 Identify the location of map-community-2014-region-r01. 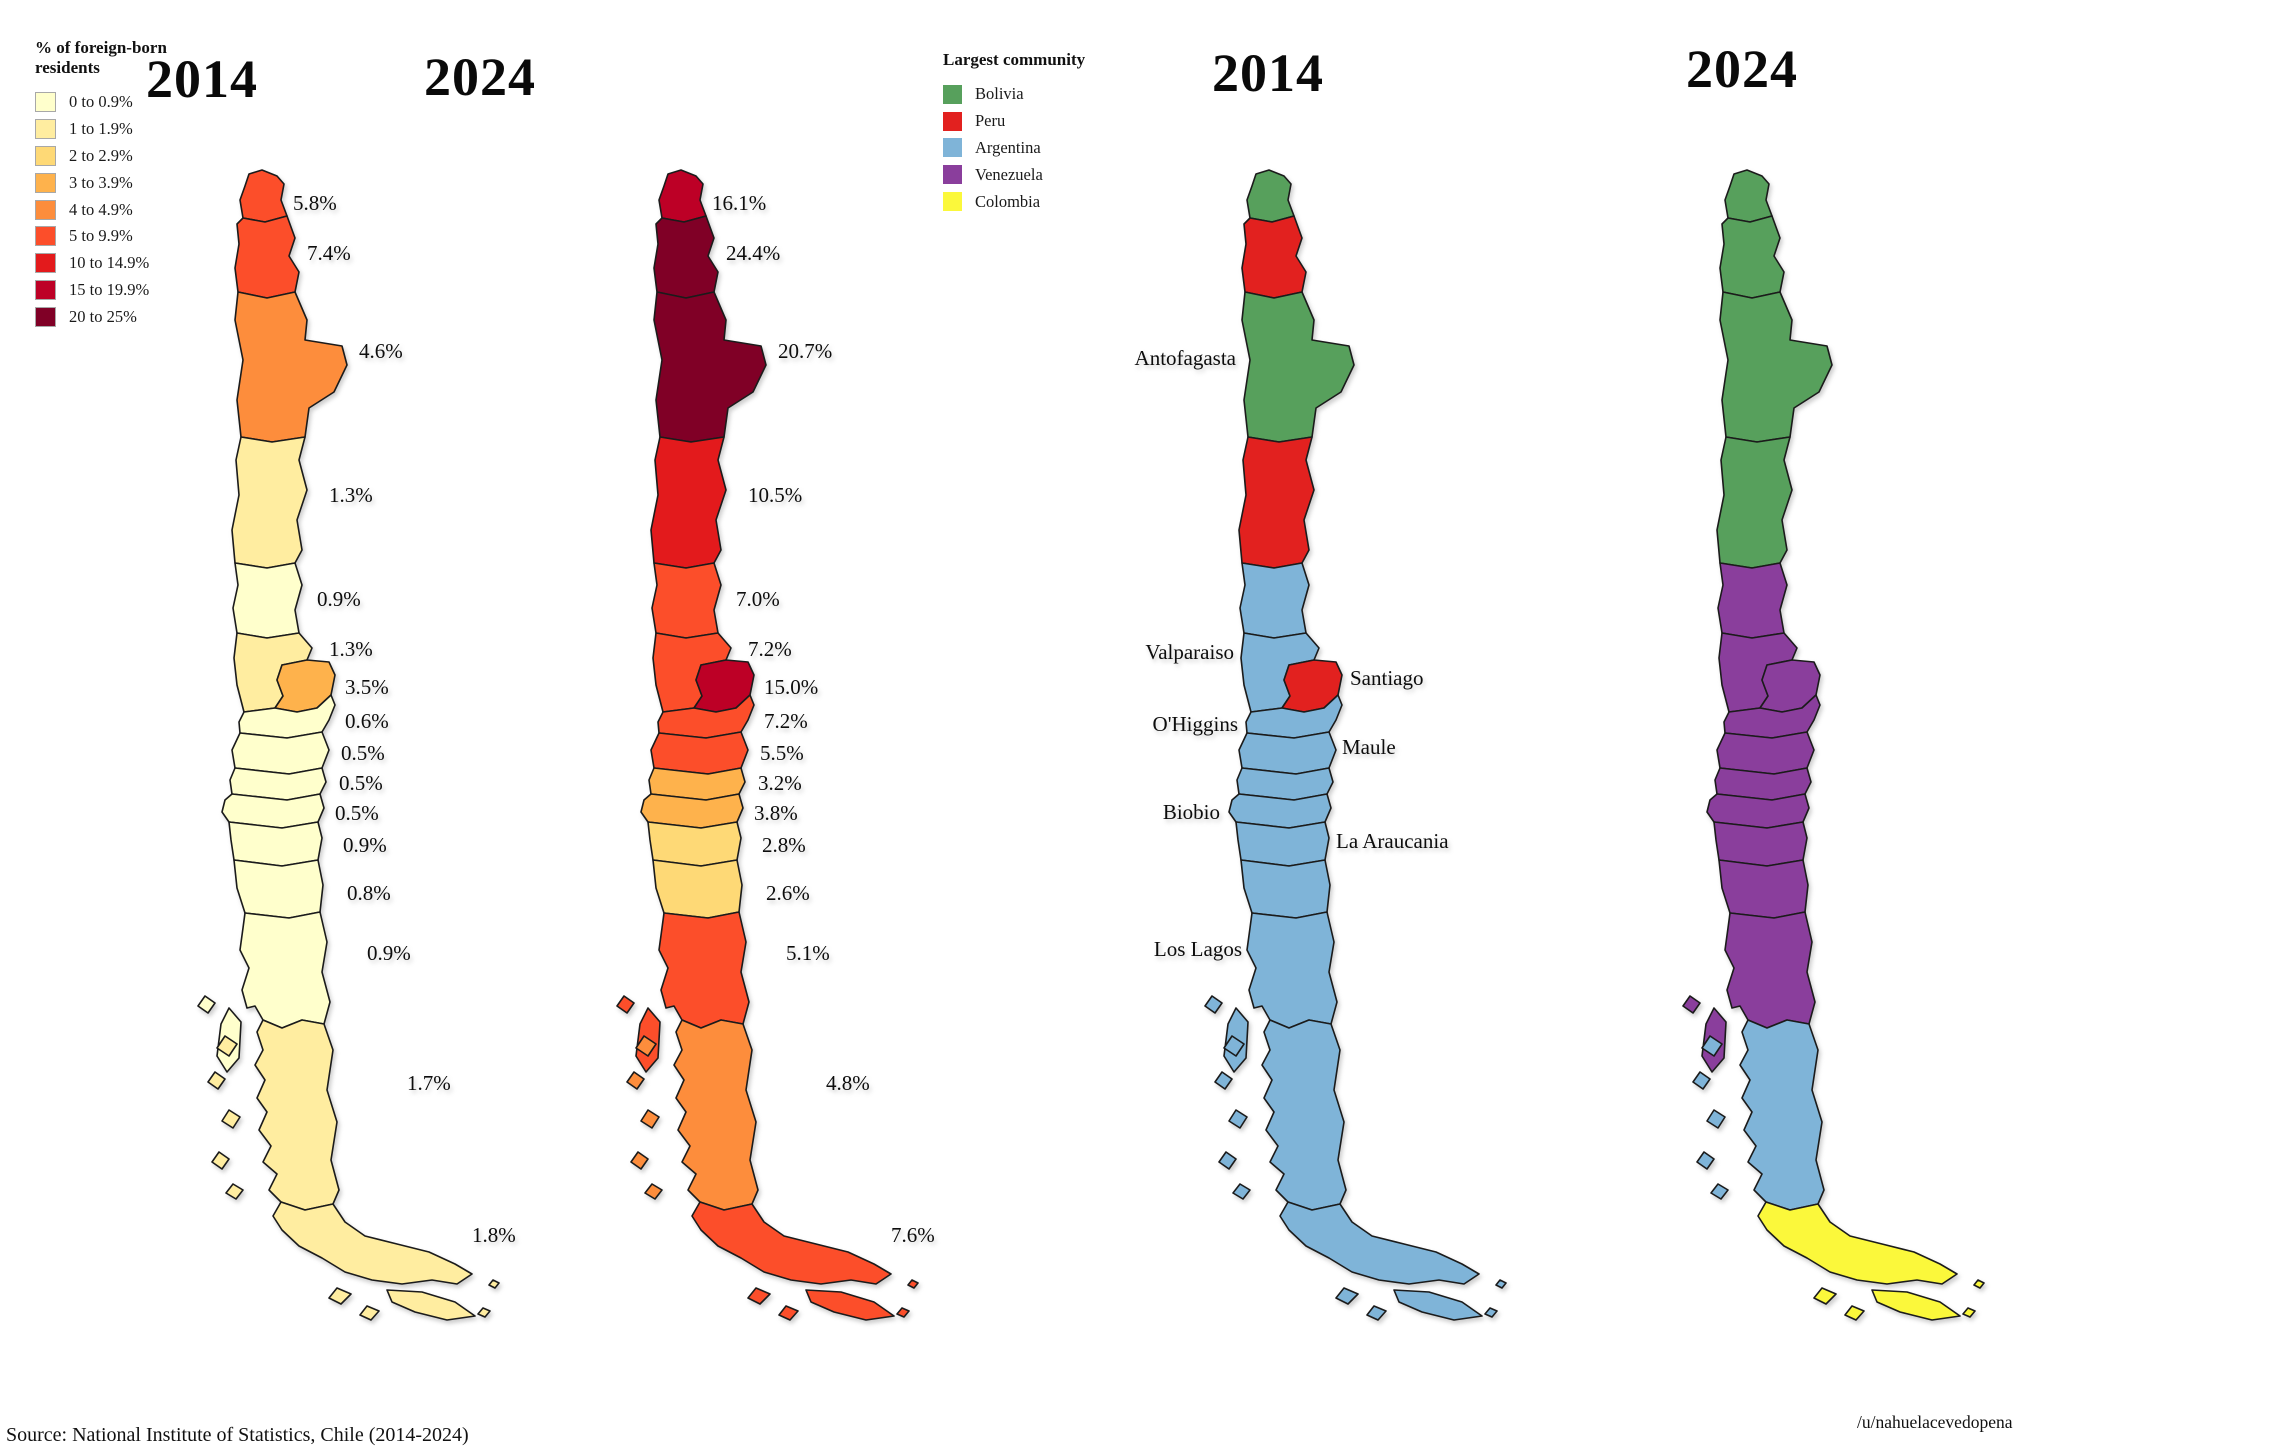
(1270, 196).